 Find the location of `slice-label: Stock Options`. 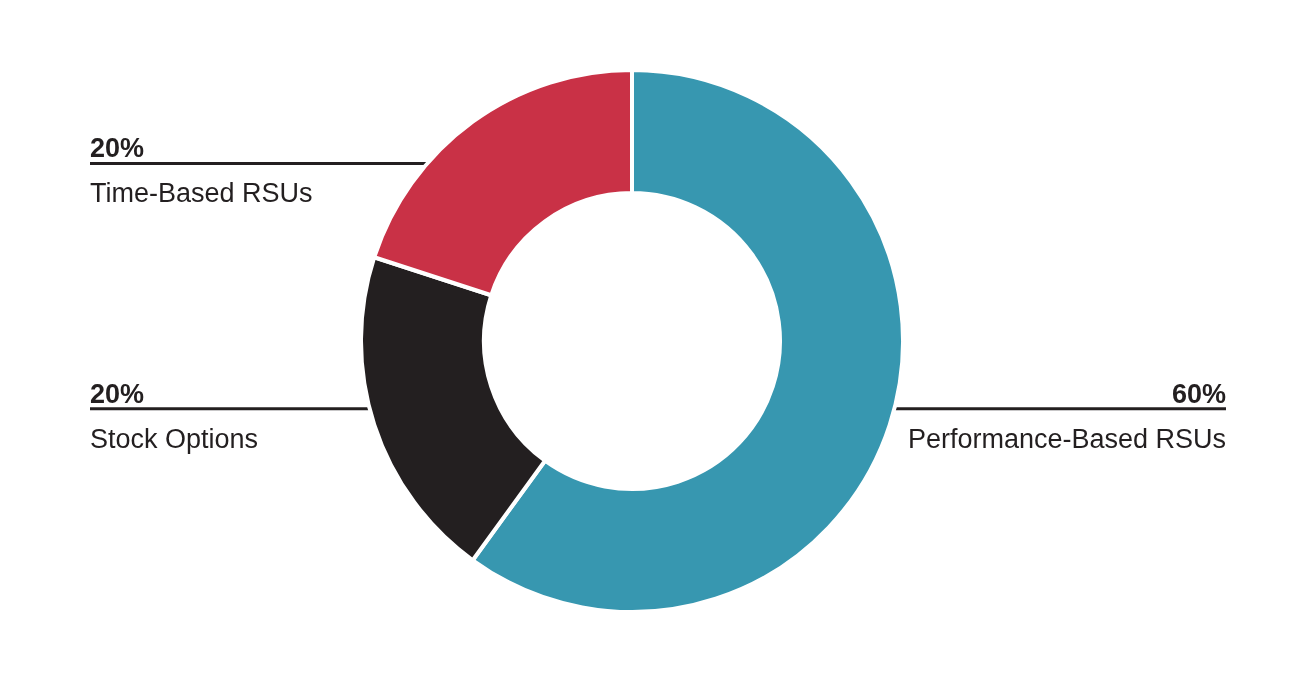

slice-label: Stock Options is located at coordinates (174, 438).